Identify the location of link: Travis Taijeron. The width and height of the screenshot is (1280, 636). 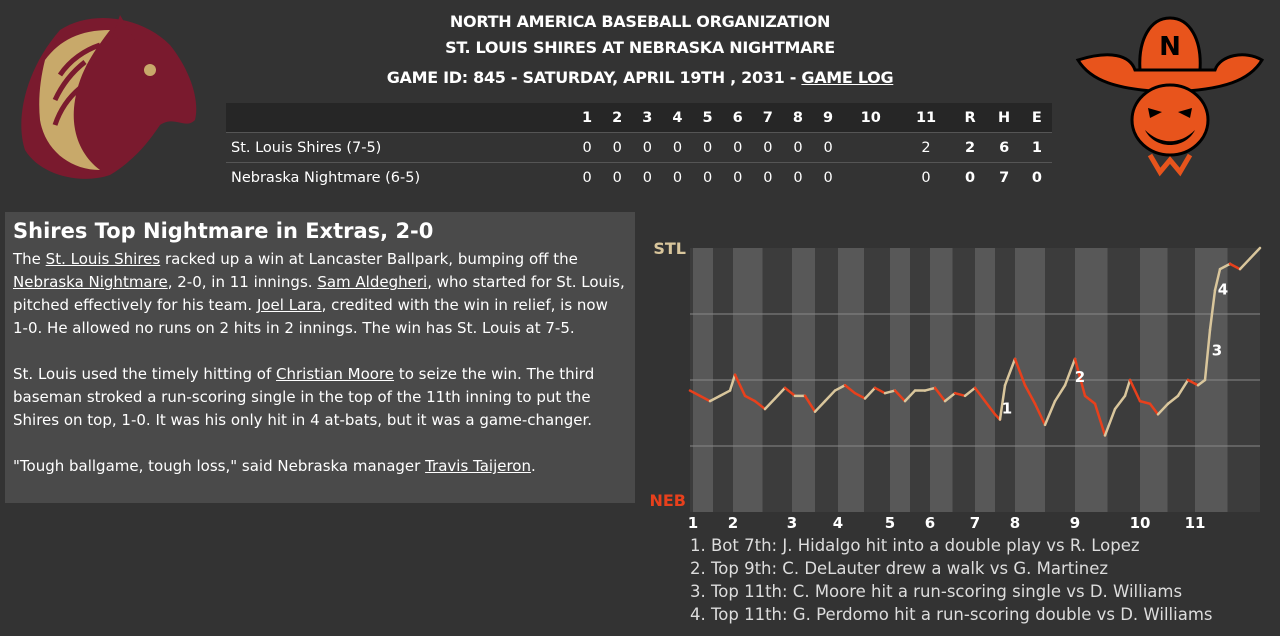
(478, 466).